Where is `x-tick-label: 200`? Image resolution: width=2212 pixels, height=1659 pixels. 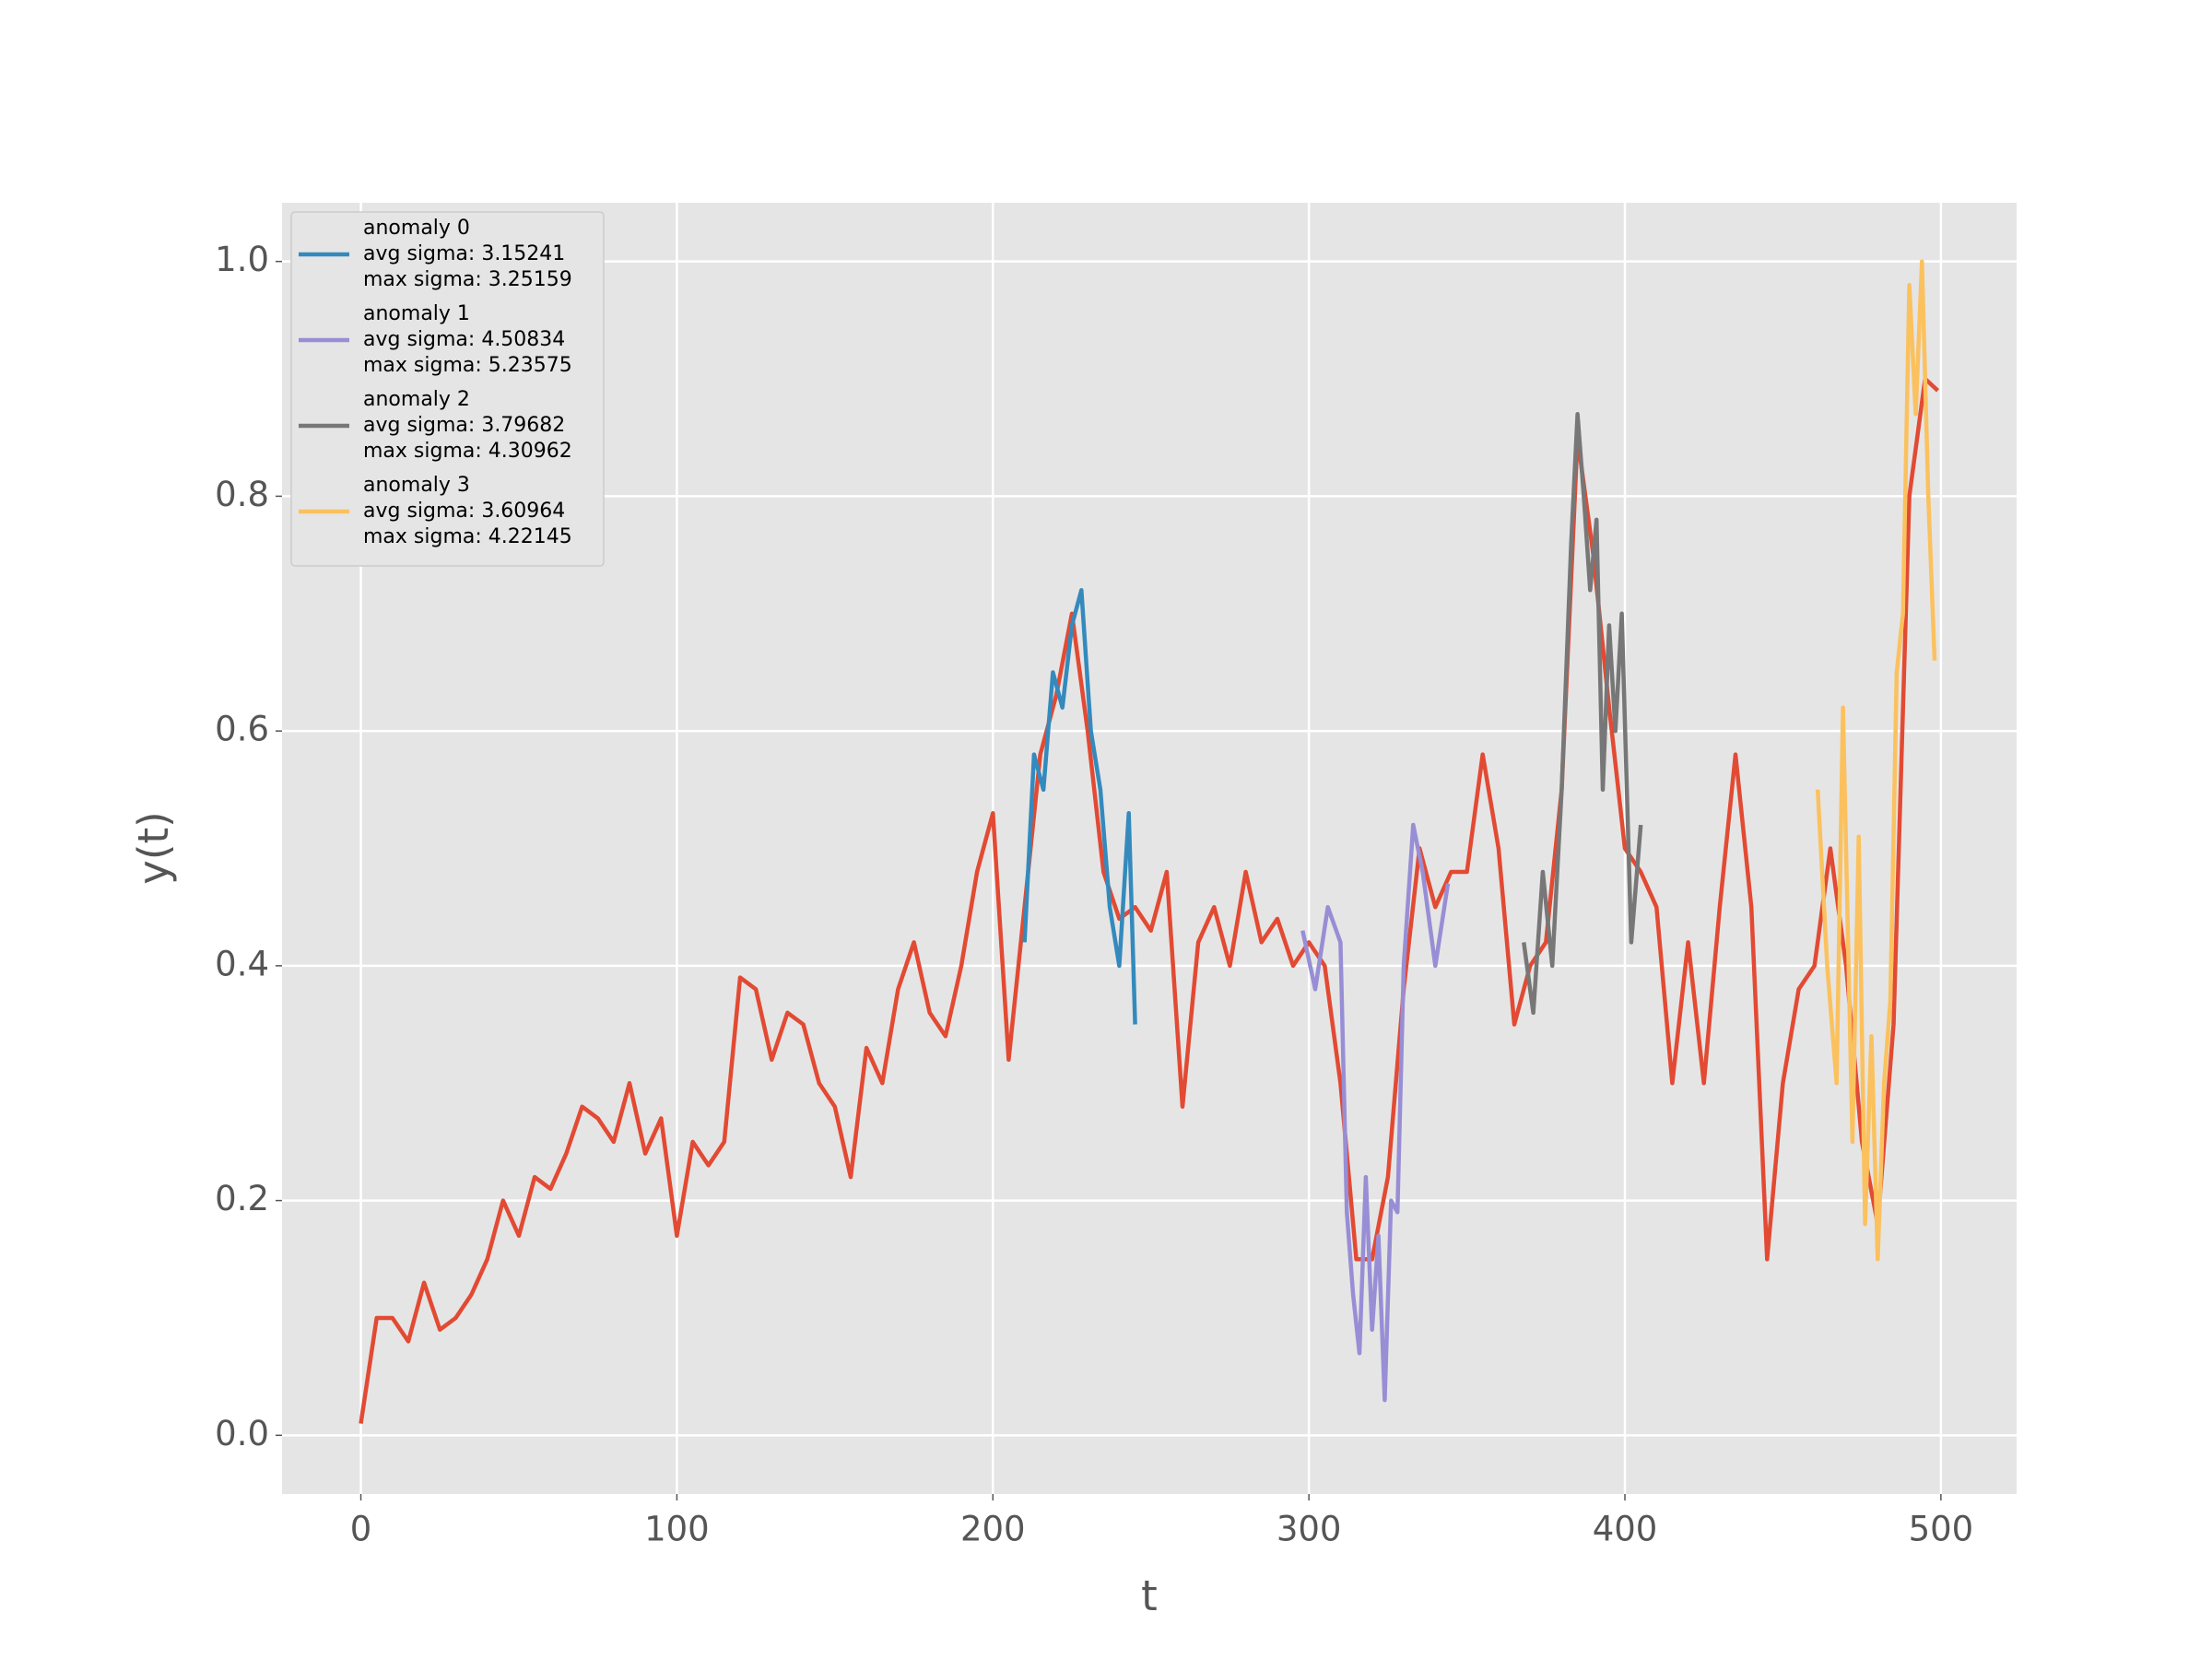 x-tick-label: 200 is located at coordinates (993, 1529).